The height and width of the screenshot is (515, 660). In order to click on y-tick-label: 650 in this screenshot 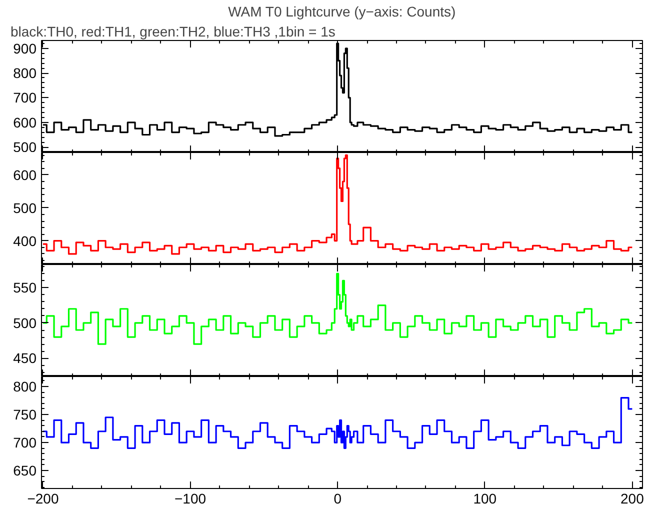, I will do `click(25, 470)`.